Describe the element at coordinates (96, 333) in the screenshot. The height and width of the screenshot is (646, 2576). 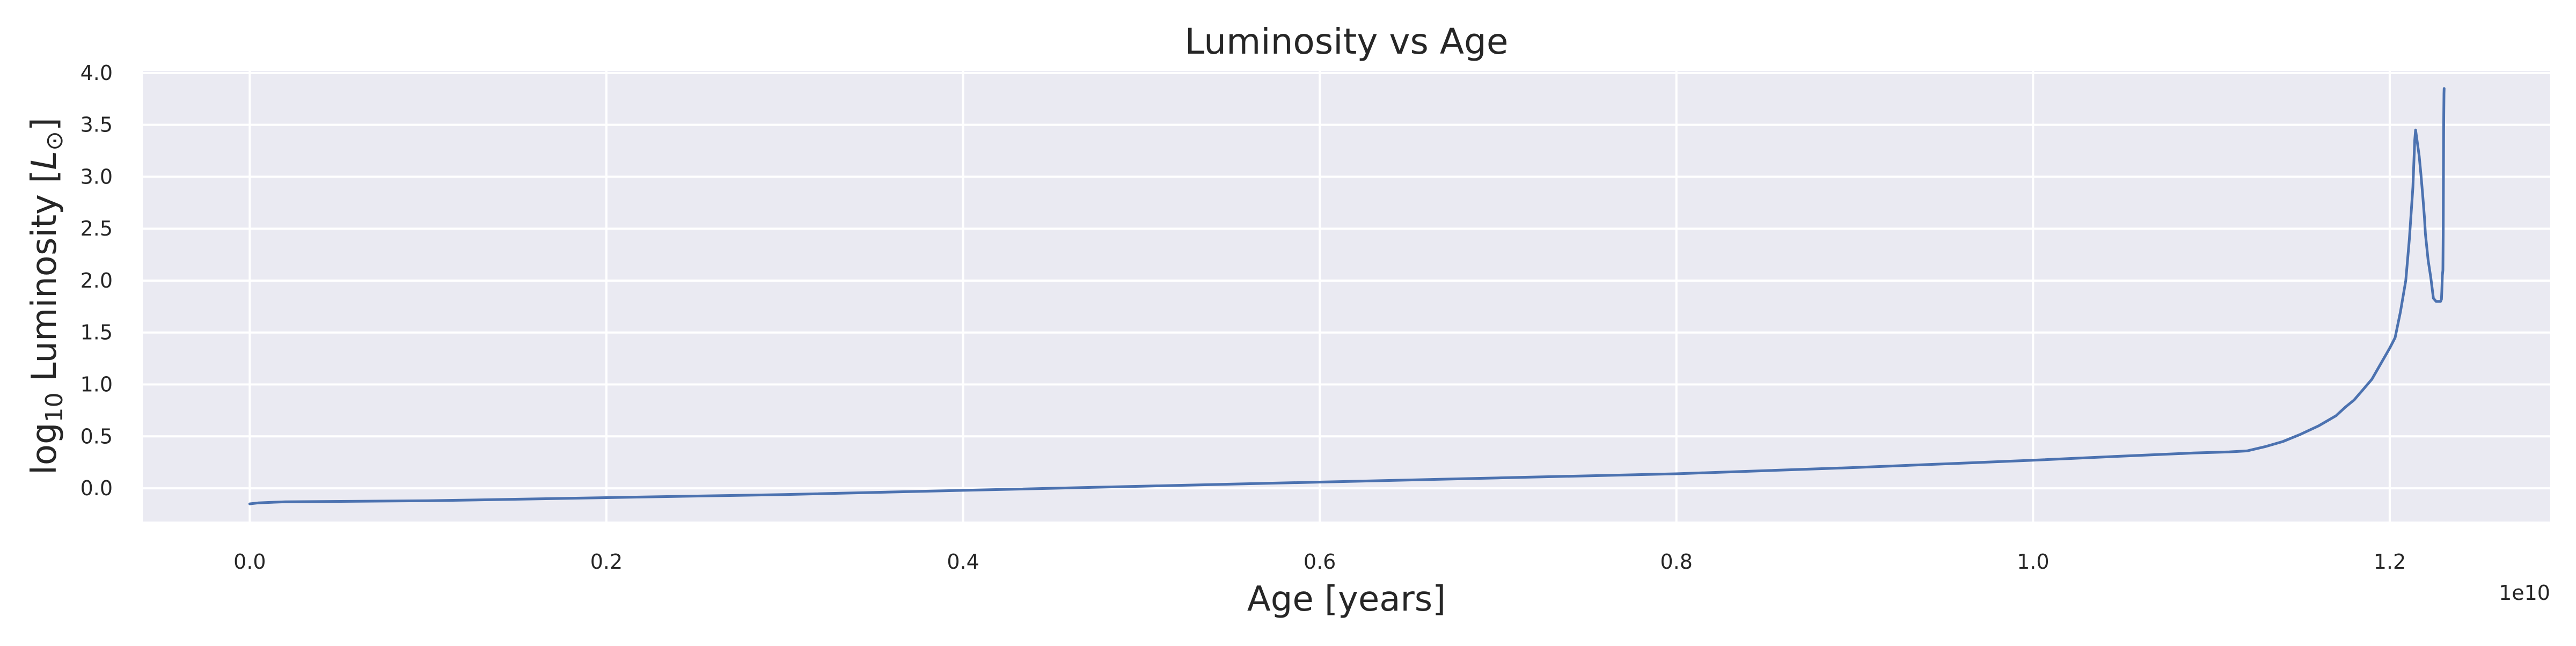
I see `y-tick-label: 1.5` at that location.